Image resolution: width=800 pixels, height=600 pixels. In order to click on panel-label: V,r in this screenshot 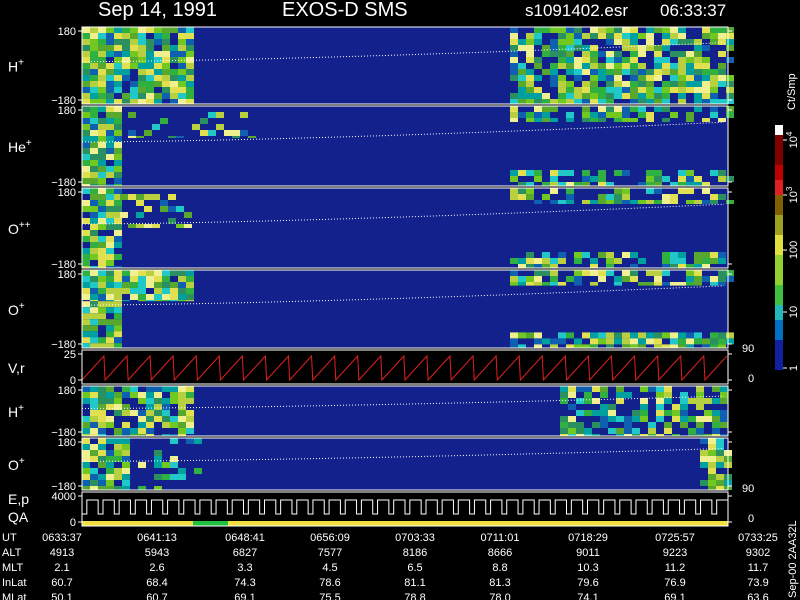, I will do `click(16, 368)`.